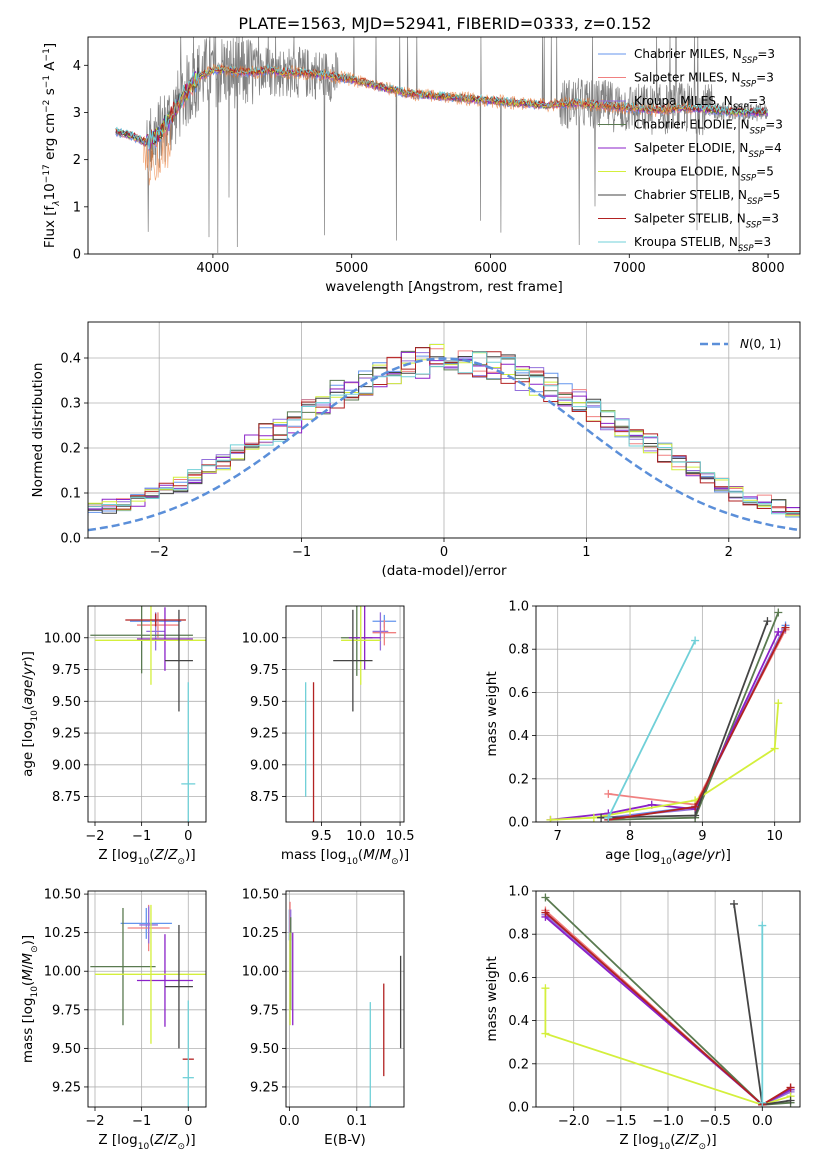 This screenshot has height=1170, width=819. What do you see at coordinates (345, 857) in the screenshot?
I see `x-axis-label: mass [log10(M/M⊙)]` at bounding box center [345, 857].